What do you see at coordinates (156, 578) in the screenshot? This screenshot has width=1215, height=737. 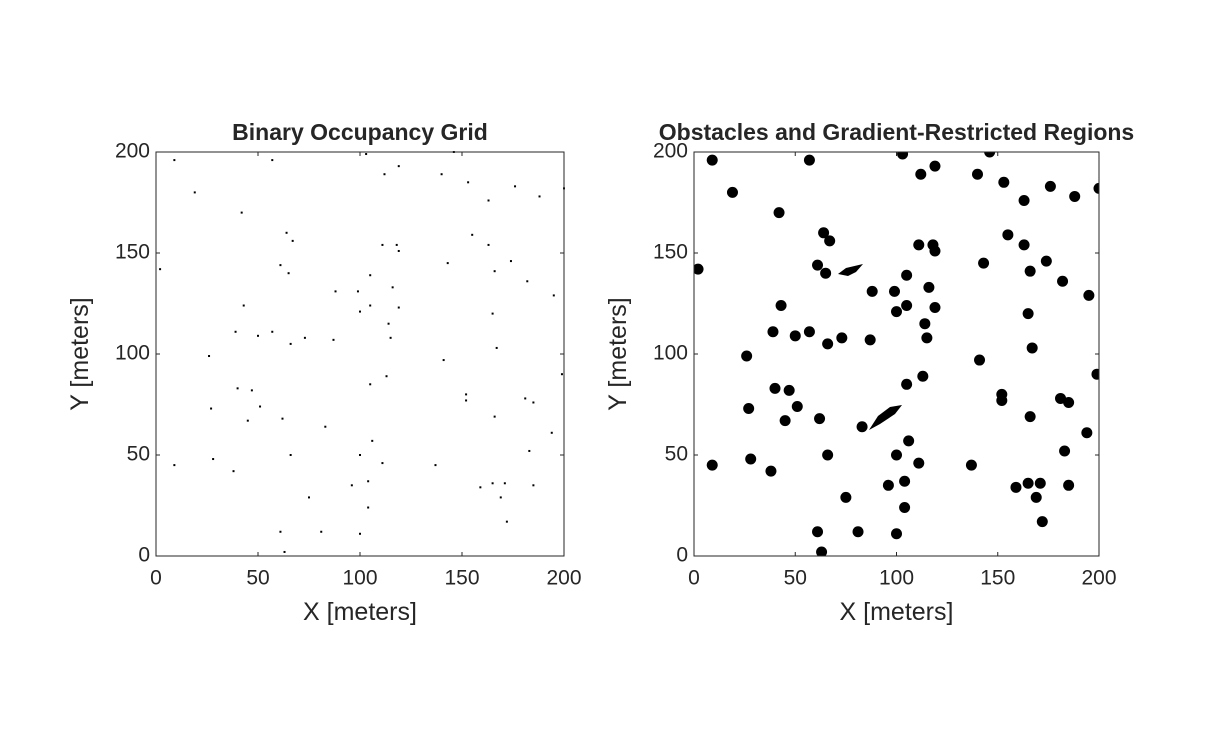 I see `x-tick-label: 0` at bounding box center [156, 578].